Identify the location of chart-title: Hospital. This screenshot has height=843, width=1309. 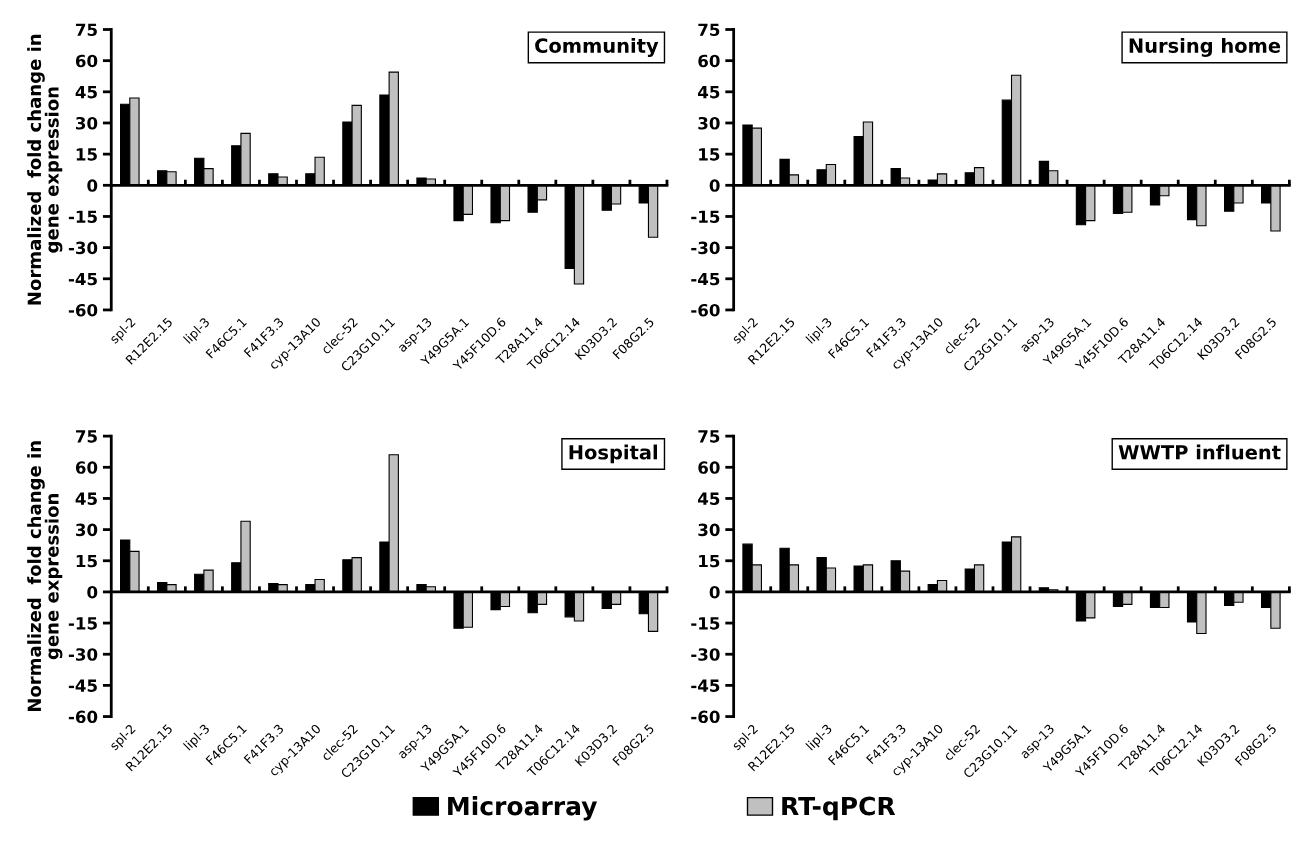
(613, 454).